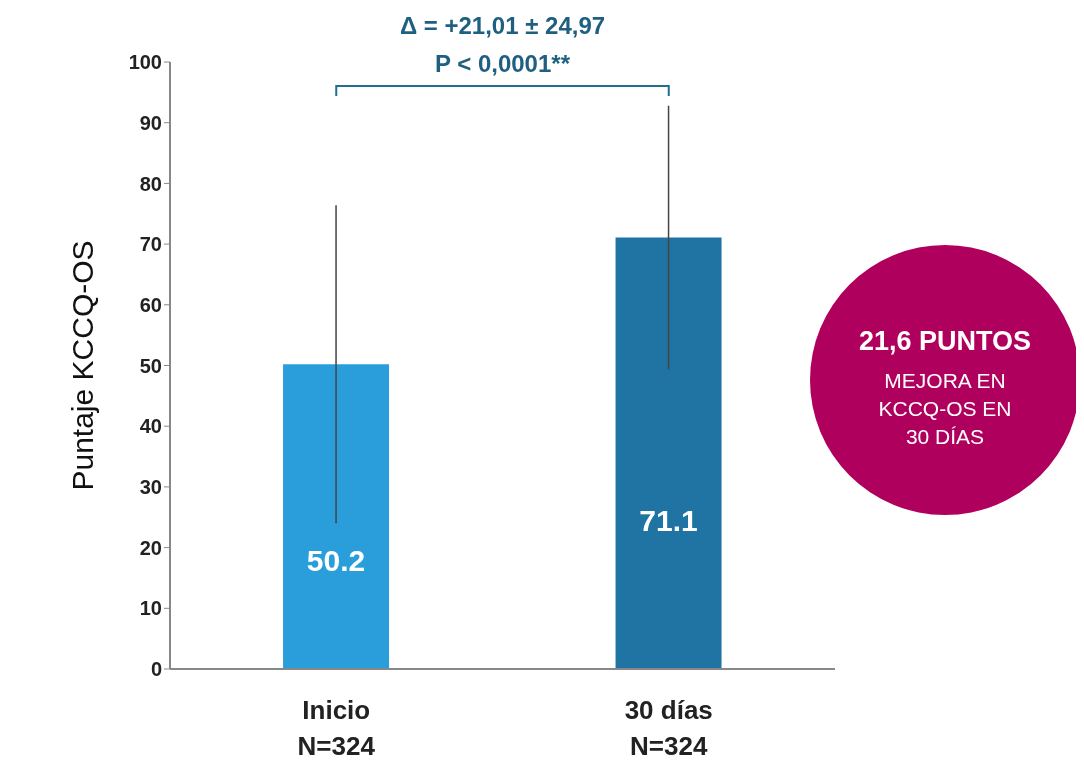  Describe the element at coordinates (150, 365) in the screenshot. I see `y-tick-label: 50` at that location.